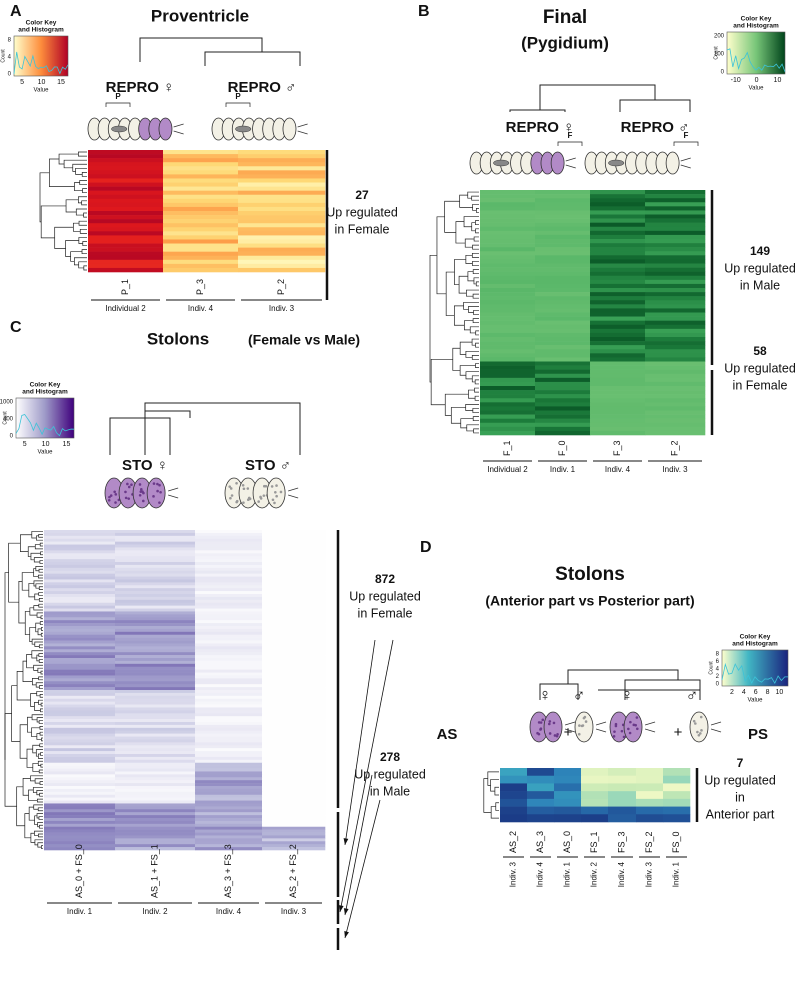 The height and width of the screenshot is (988, 800). What do you see at coordinates (685, 163) in the screenshot?
I see `worm-tail` at bounding box center [685, 163].